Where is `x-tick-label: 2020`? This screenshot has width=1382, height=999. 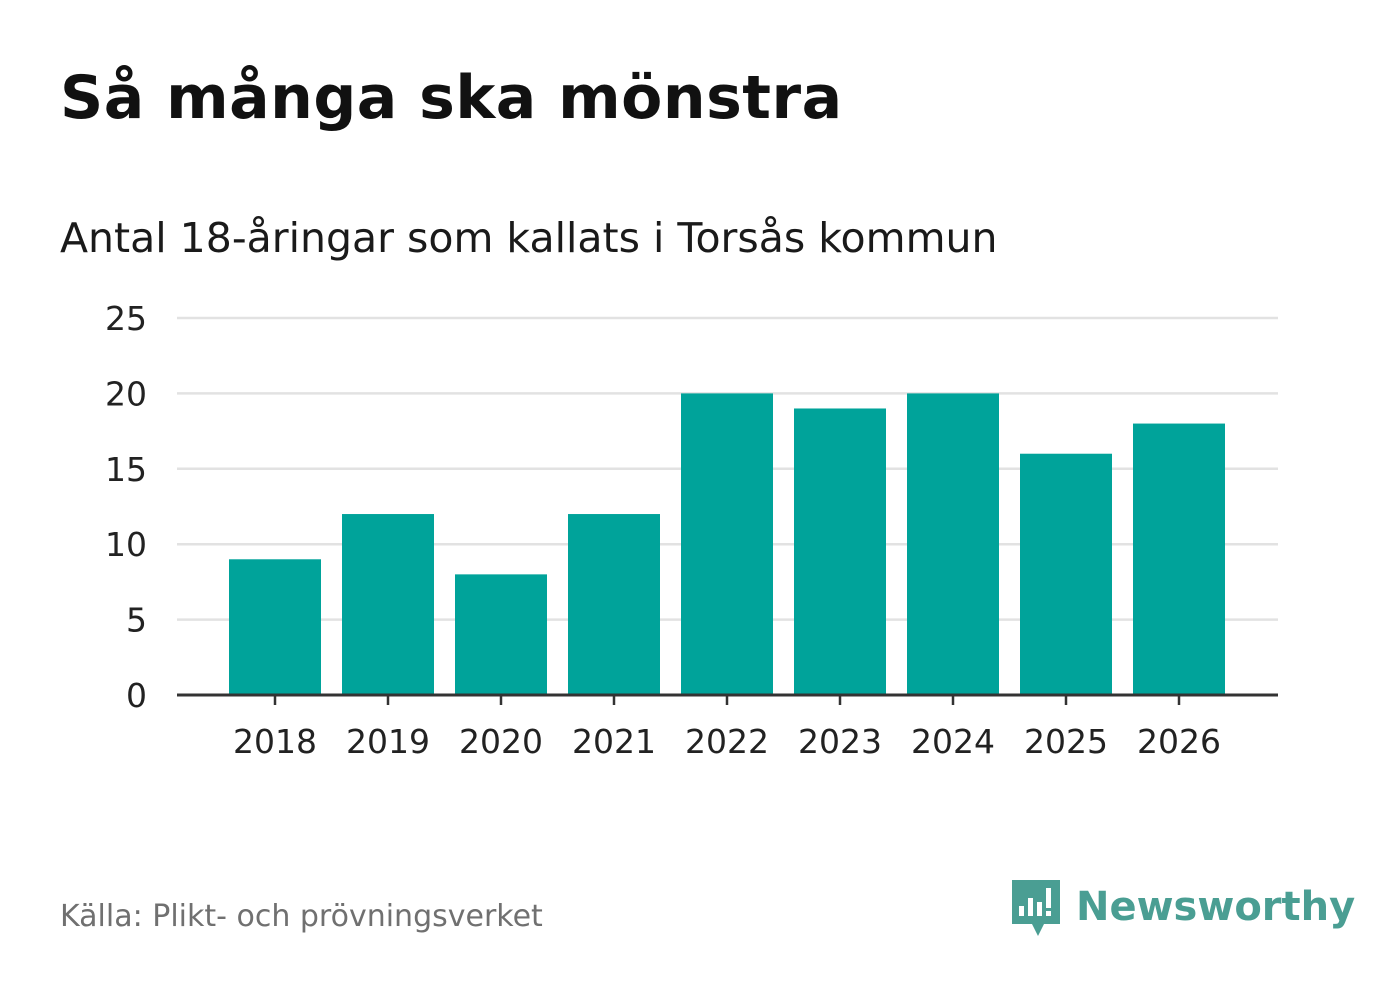
x-tick-label: 2020 is located at coordinates (501, 741).